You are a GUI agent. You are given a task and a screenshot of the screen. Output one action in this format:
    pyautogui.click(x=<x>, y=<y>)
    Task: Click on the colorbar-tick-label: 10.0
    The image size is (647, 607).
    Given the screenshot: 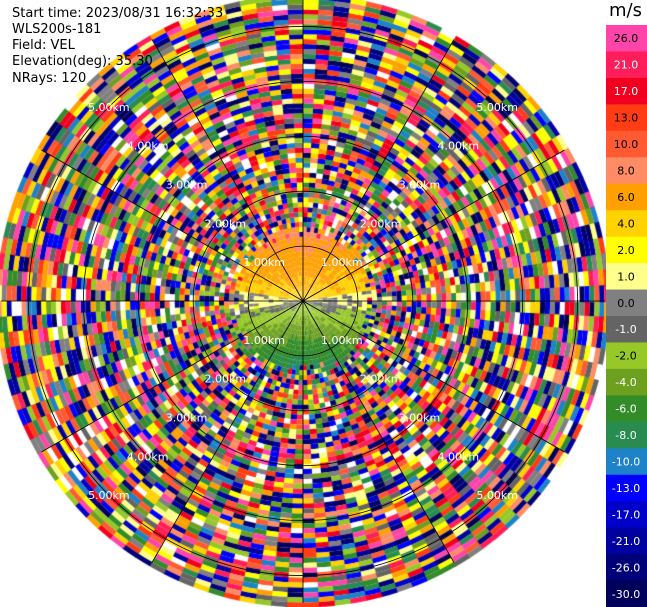 What is the action you would take?
    pyautogui.click(x=626, y=144)
    